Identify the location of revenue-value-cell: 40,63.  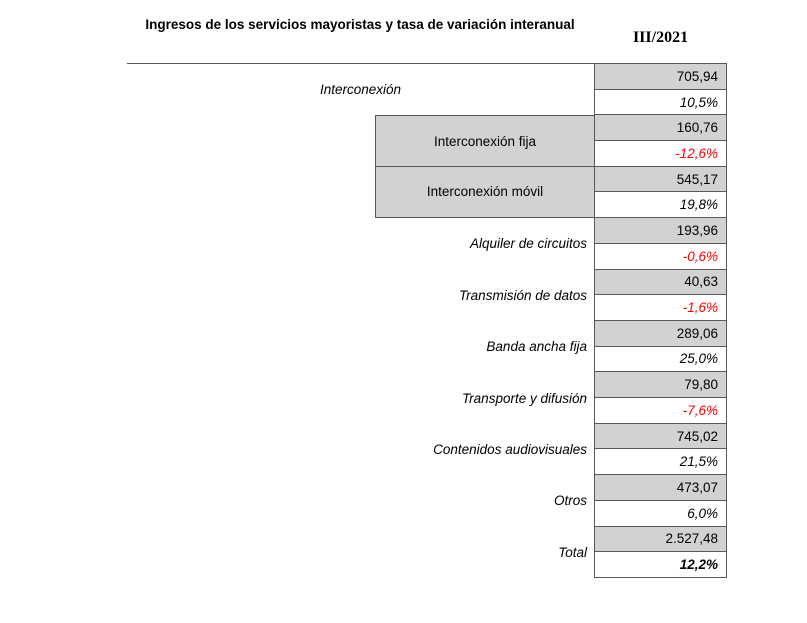
(660, 282).